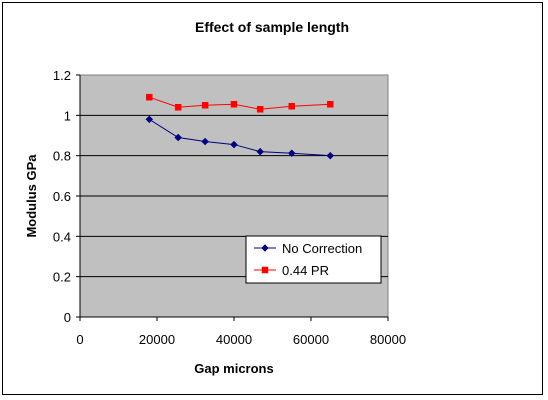 The width and height of the screenshot is (548, 400). Describe the element at coordinates (322, 248) in the screenshot. I see `legend-label: No Correction` at that location.